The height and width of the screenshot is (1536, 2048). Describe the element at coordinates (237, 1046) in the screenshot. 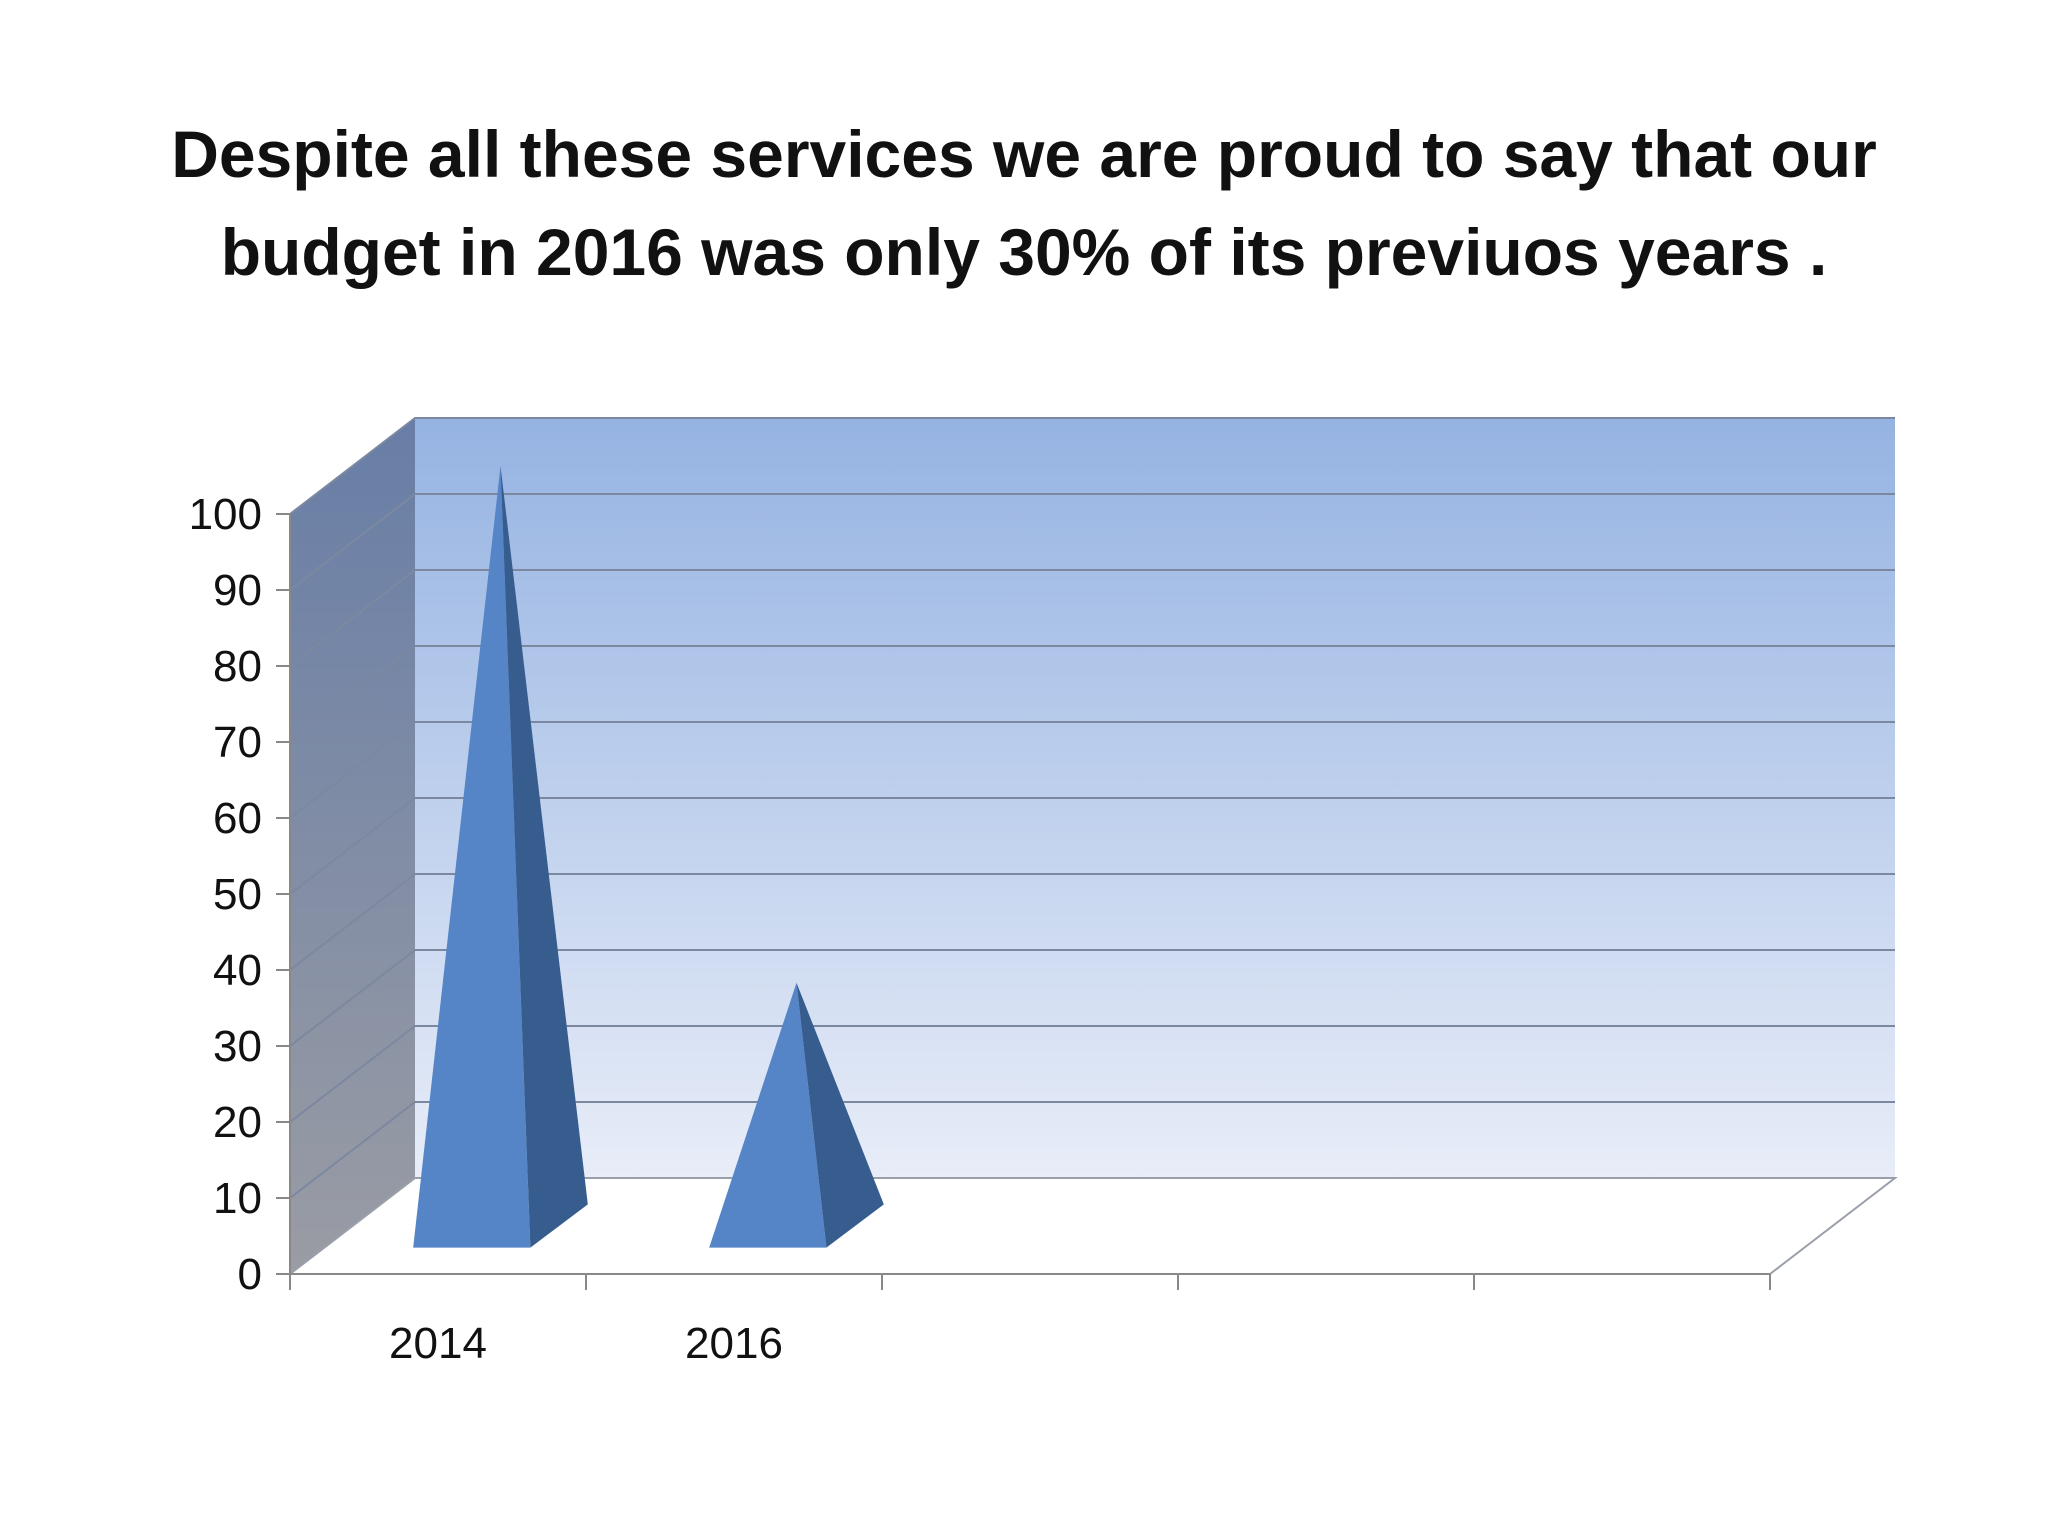

I see `y-tick-label: 30` at that location.